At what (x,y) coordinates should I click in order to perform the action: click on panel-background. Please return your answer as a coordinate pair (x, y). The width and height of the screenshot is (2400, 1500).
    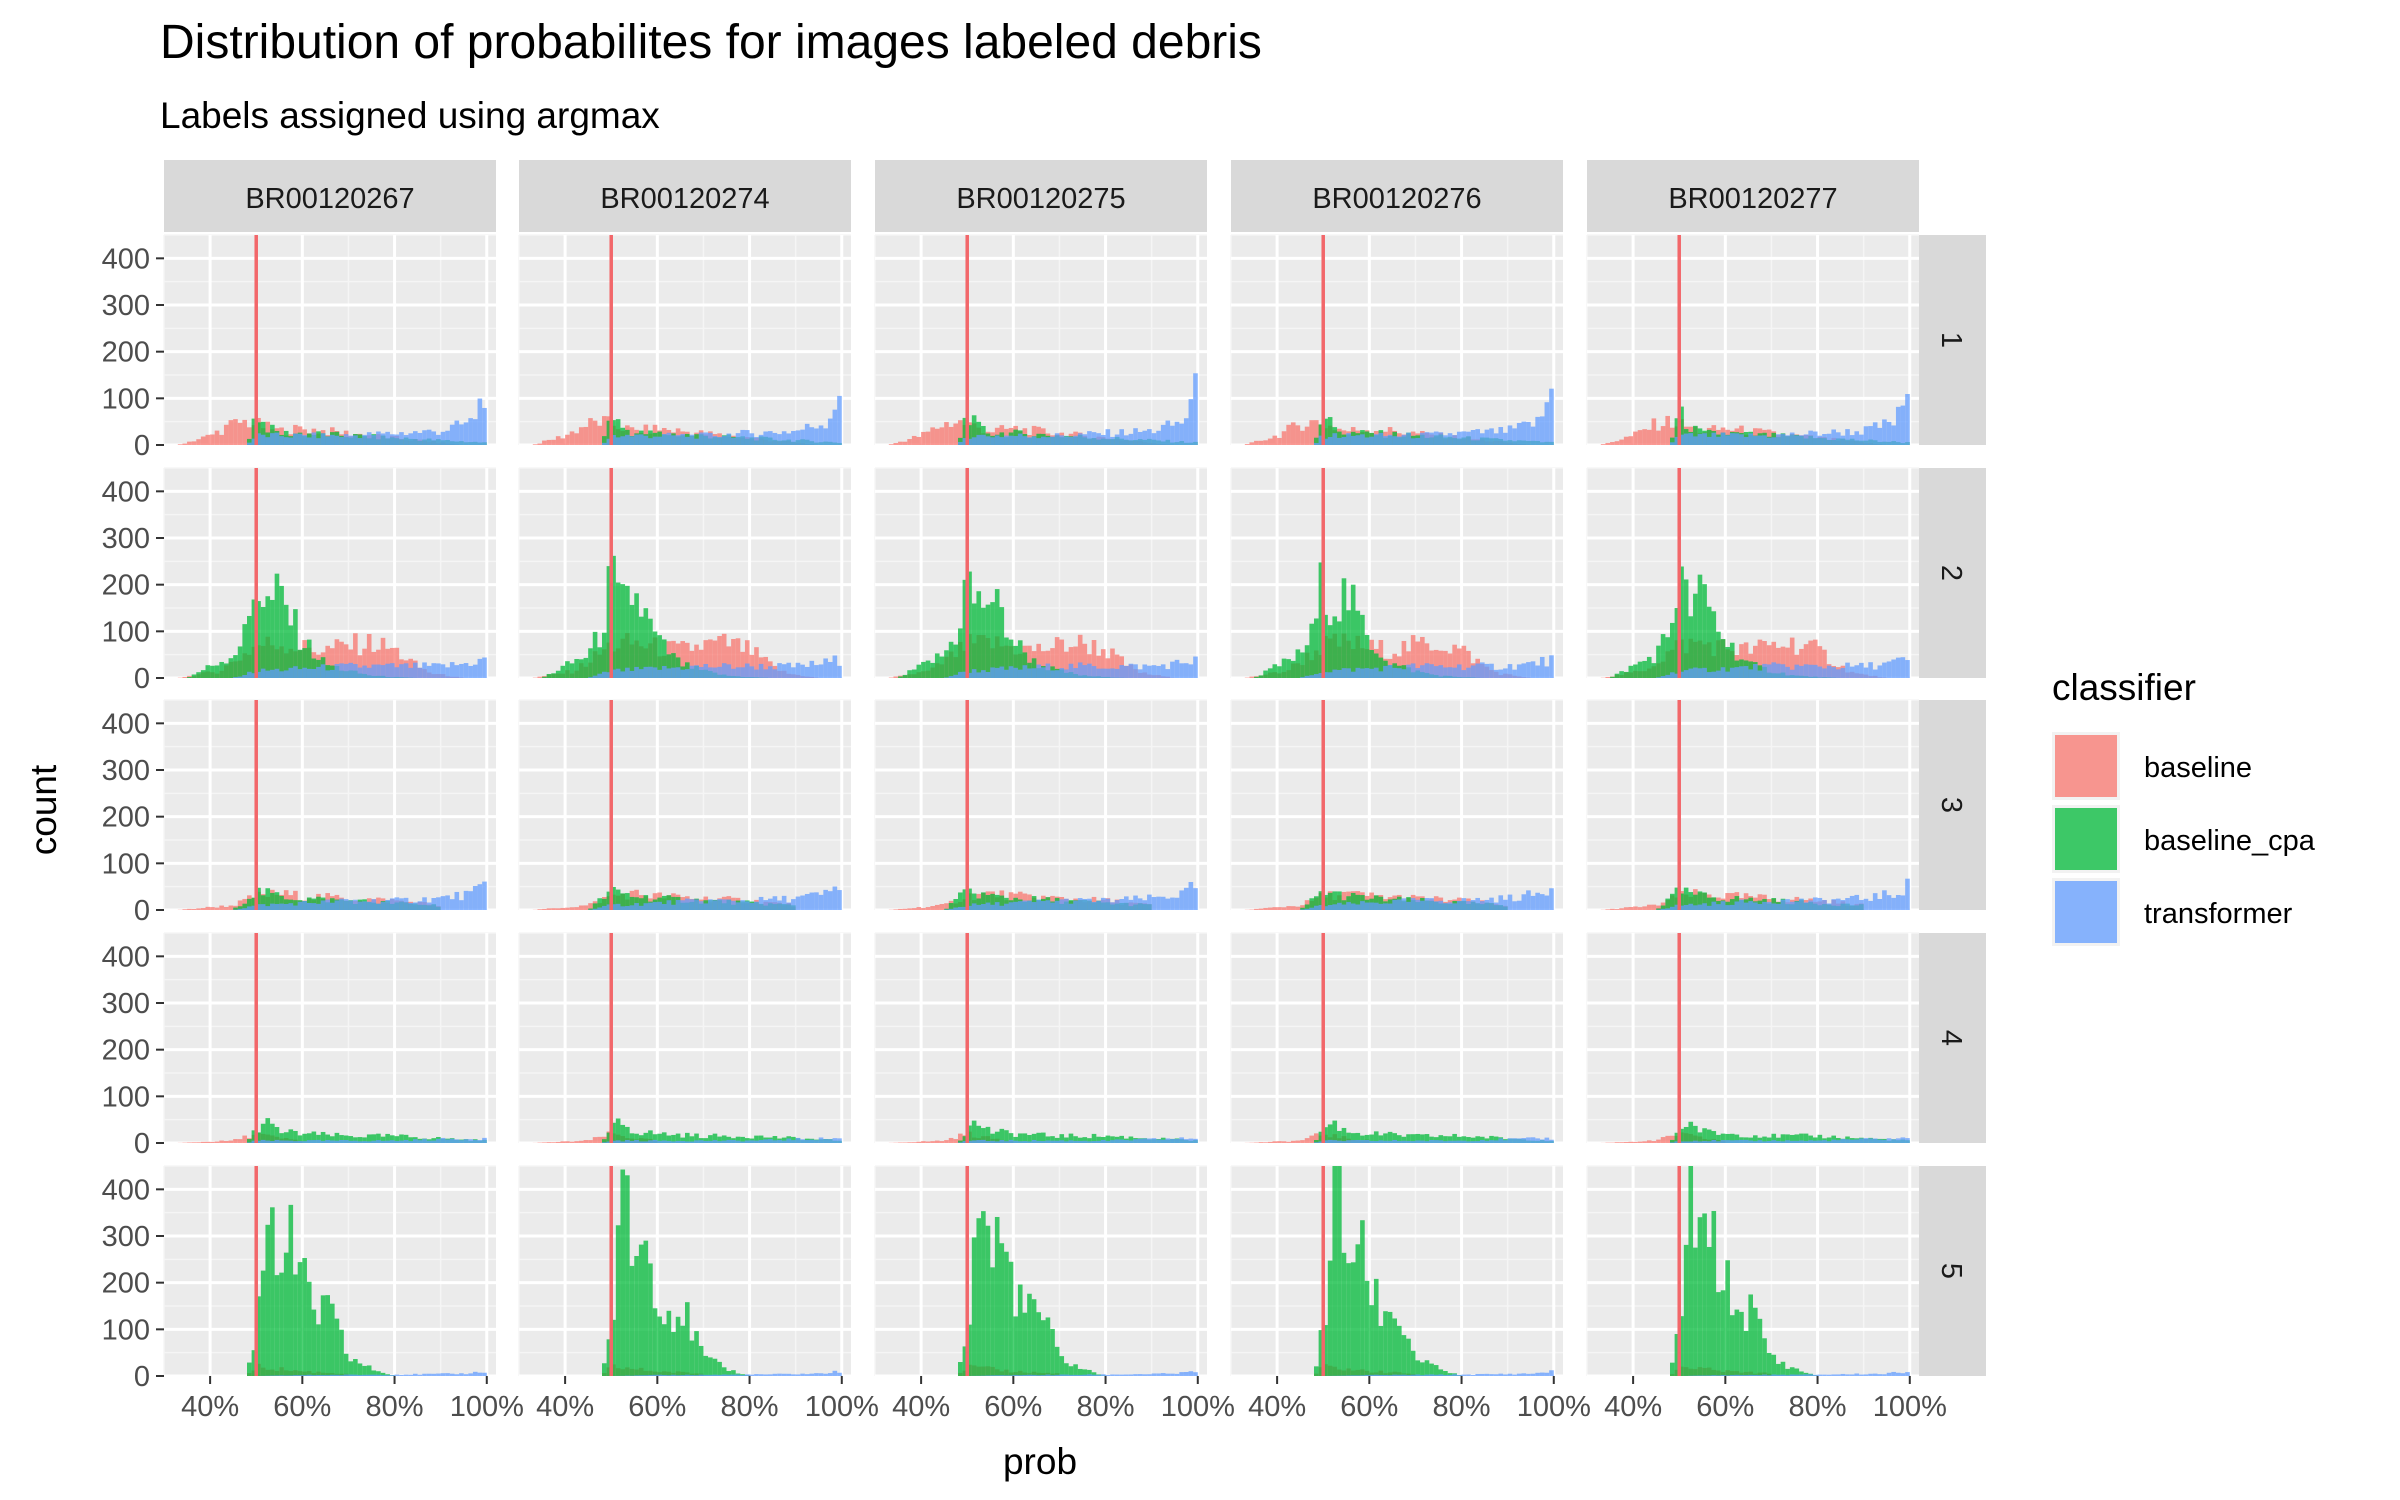
    Looking at the image, I should click on (1753, 1038).